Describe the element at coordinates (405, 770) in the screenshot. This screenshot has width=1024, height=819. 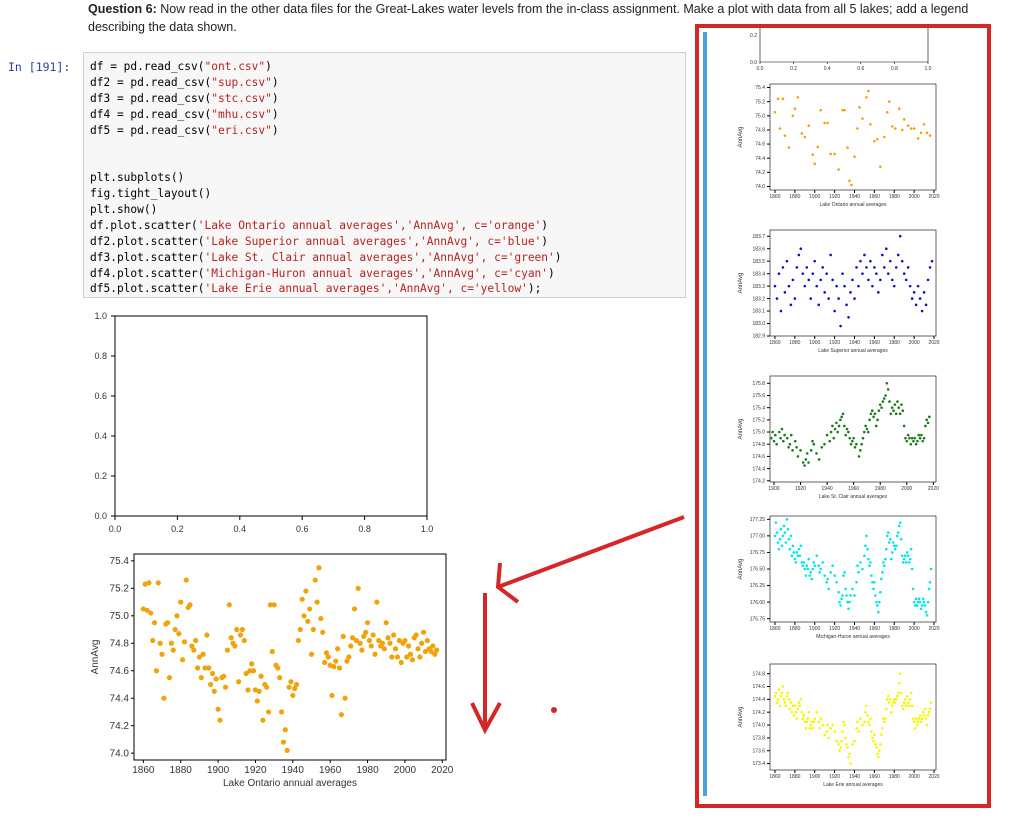
I see `x-tick-label: 2000` at that location.